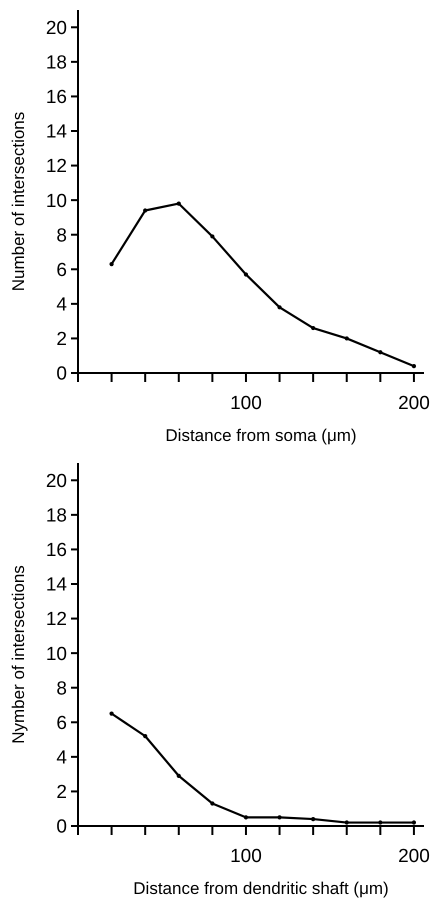 The image size is (436, 906). What do you see at coordinates (261, 888) in the screenshot?
I see `x-axis-title: Distance from dendritic shaft (μm)` at bounding box center [261, 888].